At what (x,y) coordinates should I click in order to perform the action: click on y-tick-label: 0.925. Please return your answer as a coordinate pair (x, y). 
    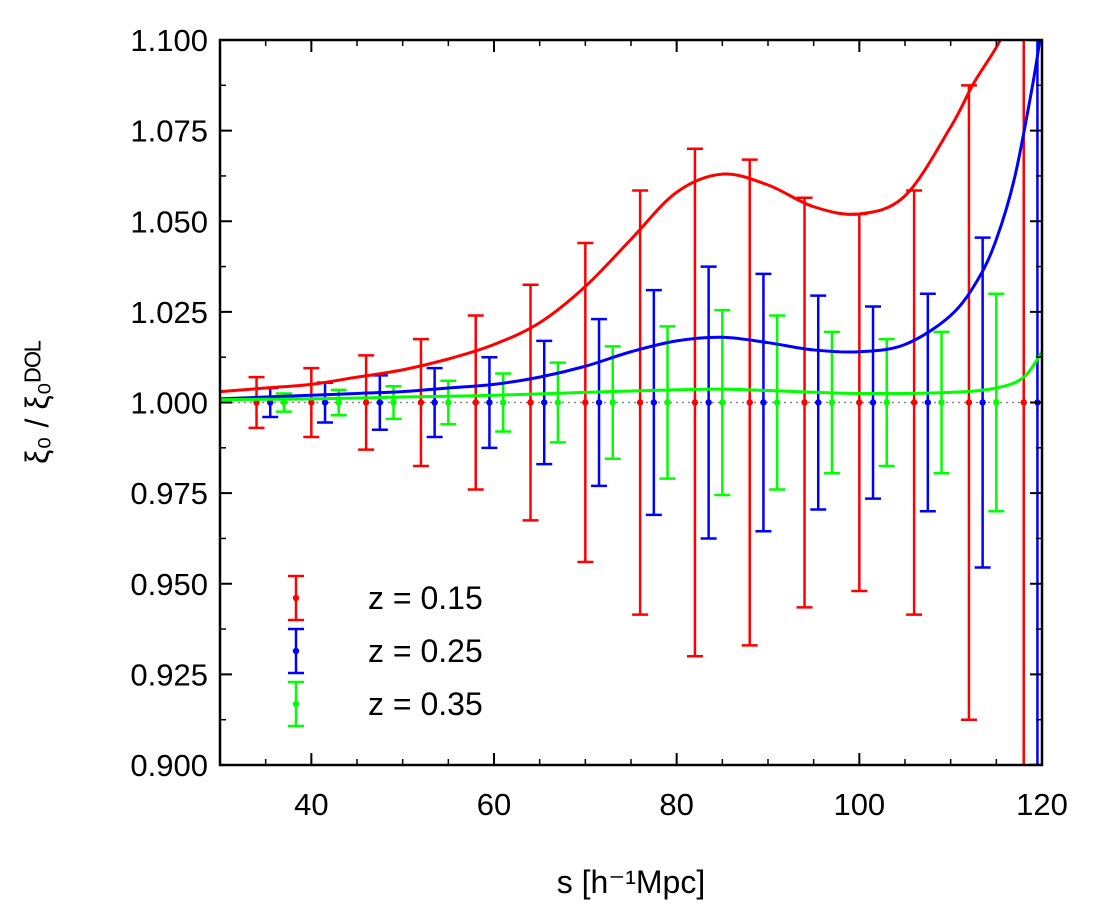
    Looking at the image, I should click on (169, 674).